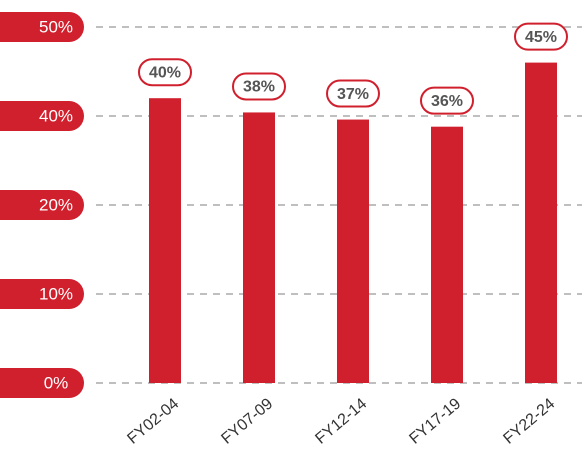 The width and height of the screenshot is (582, 470). I want to click on x-tick-label: FY22-24, so click(529, 421).